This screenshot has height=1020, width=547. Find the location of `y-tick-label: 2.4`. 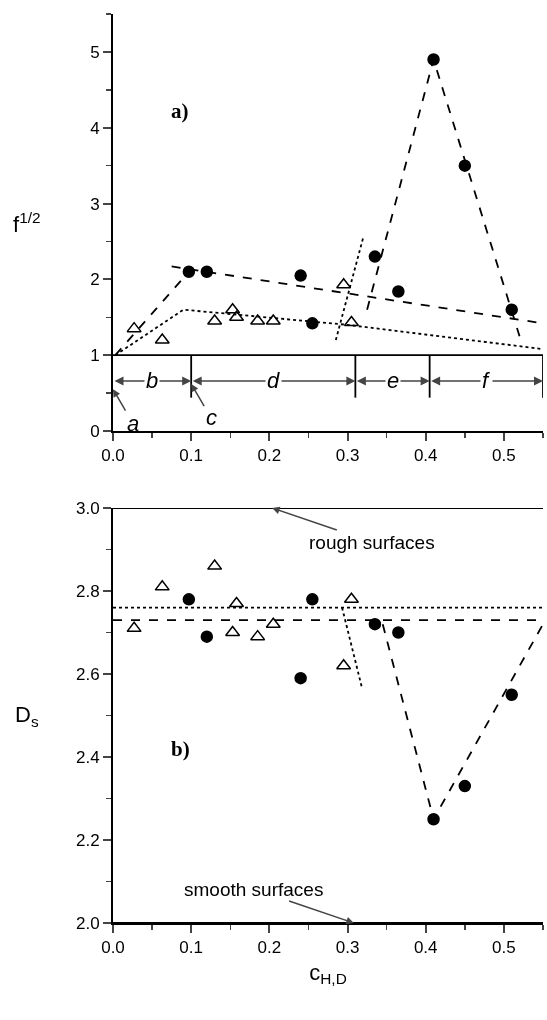

y-tick-label: 2.4 is located at coordinates (87, 757).